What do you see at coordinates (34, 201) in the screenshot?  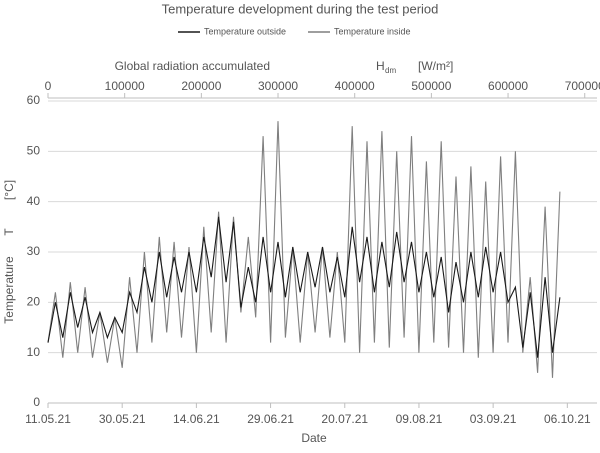 I see `y-tick-label: 40` at bounding box center [34, 201].